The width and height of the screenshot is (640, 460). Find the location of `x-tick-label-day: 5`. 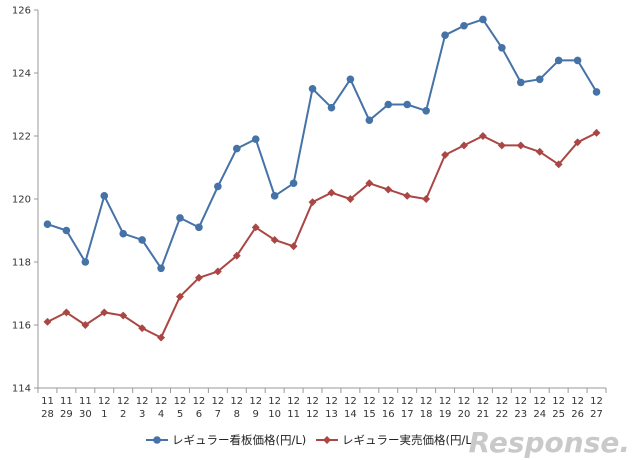

x-tick-label-day: 5 is located at coordinates (180, 414).